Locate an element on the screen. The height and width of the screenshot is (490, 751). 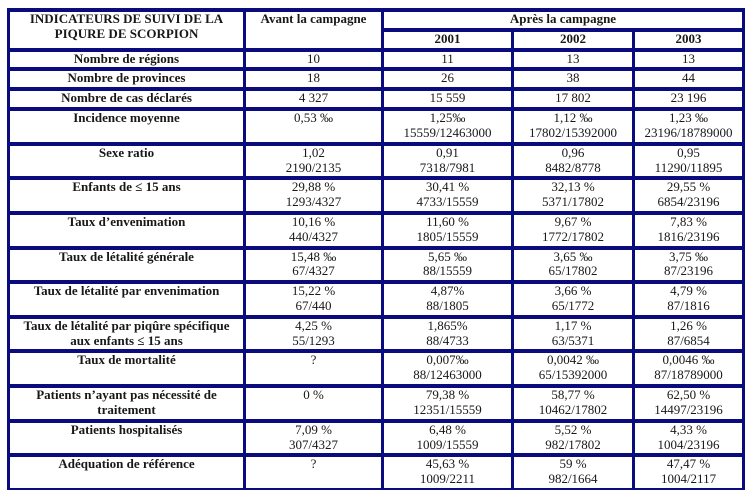
cell-2002: 1,12 ‰ 17802/15392000 is located at coordinates (573, 126).